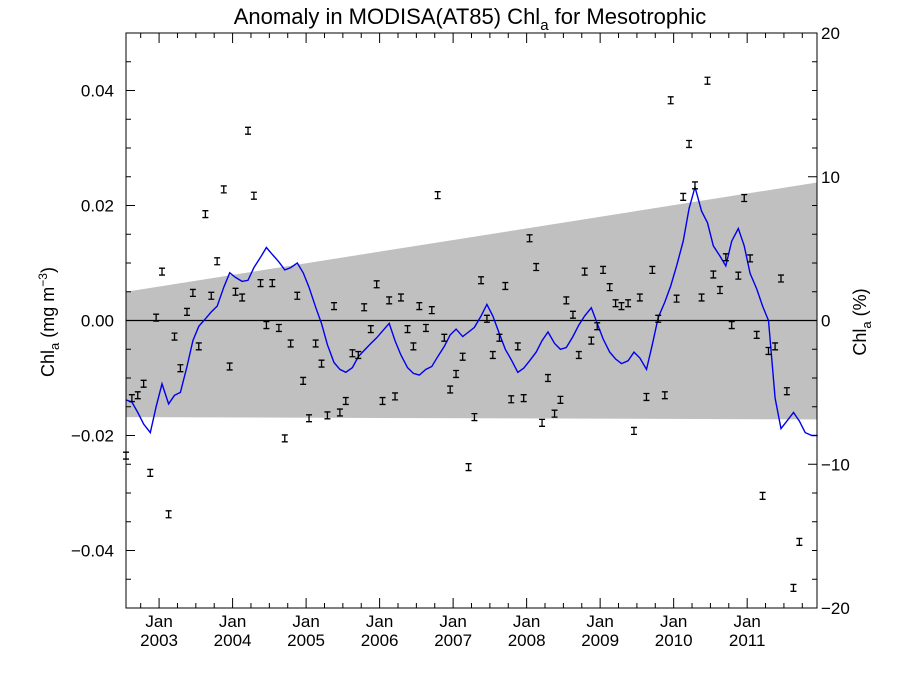  What do you see at coordinates (835, 608) in the screenshot?
I see `y-right-tick-label: −20` at bounding box center [835, 608].